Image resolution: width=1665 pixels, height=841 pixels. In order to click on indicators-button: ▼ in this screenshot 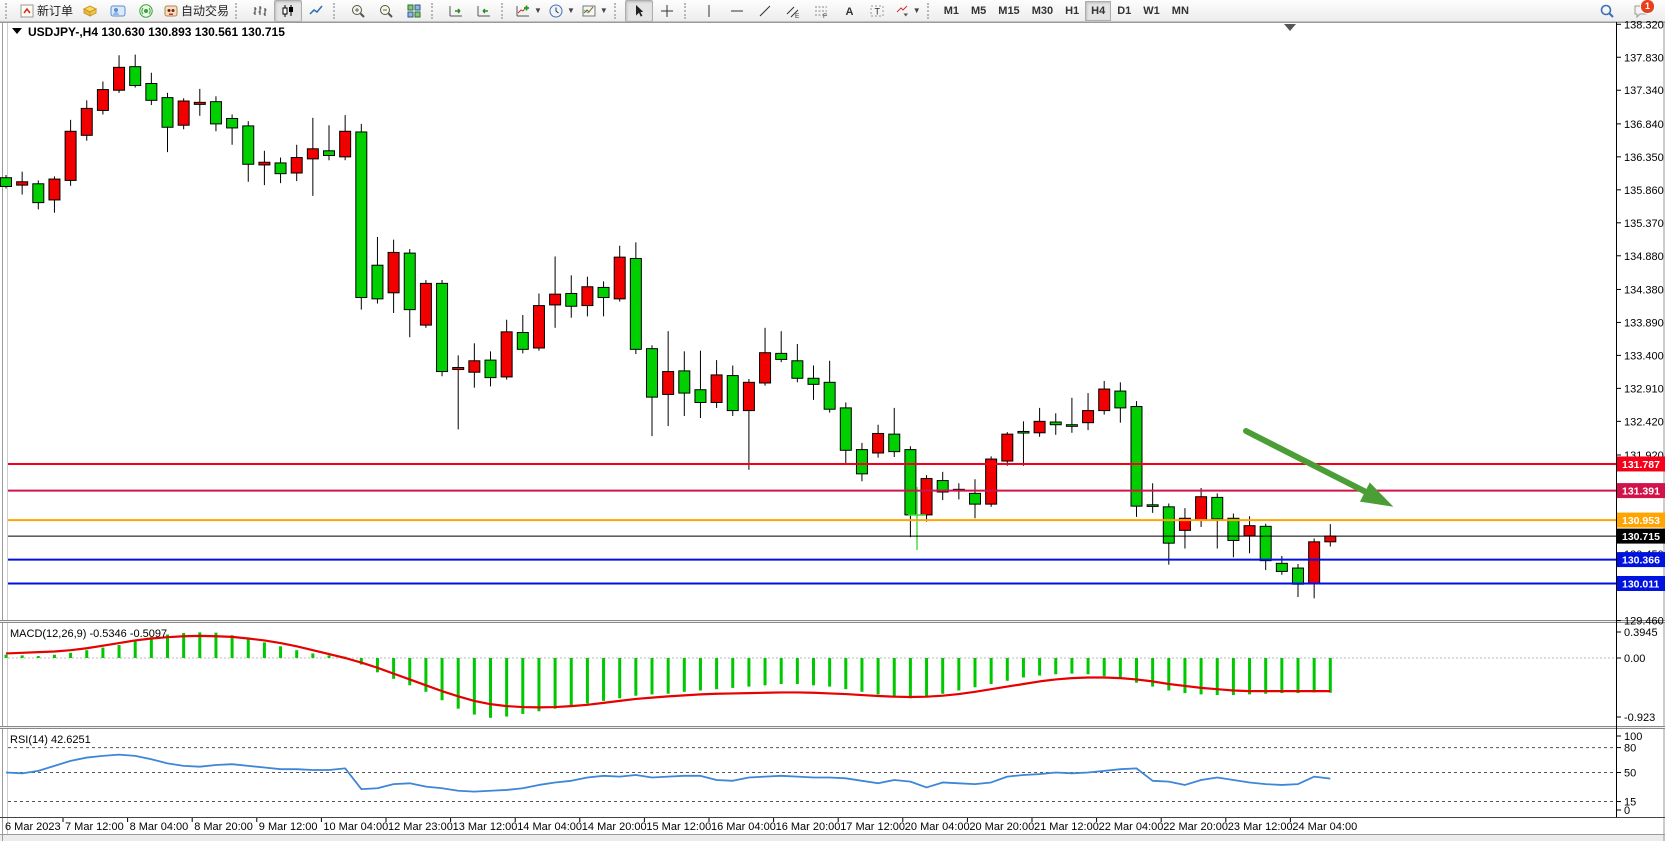, I will do `click(528, 11)`.